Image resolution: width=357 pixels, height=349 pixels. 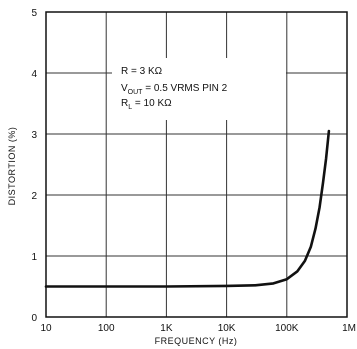 I want to click on x-tick-label: 100K, so click(x=287, y=328).